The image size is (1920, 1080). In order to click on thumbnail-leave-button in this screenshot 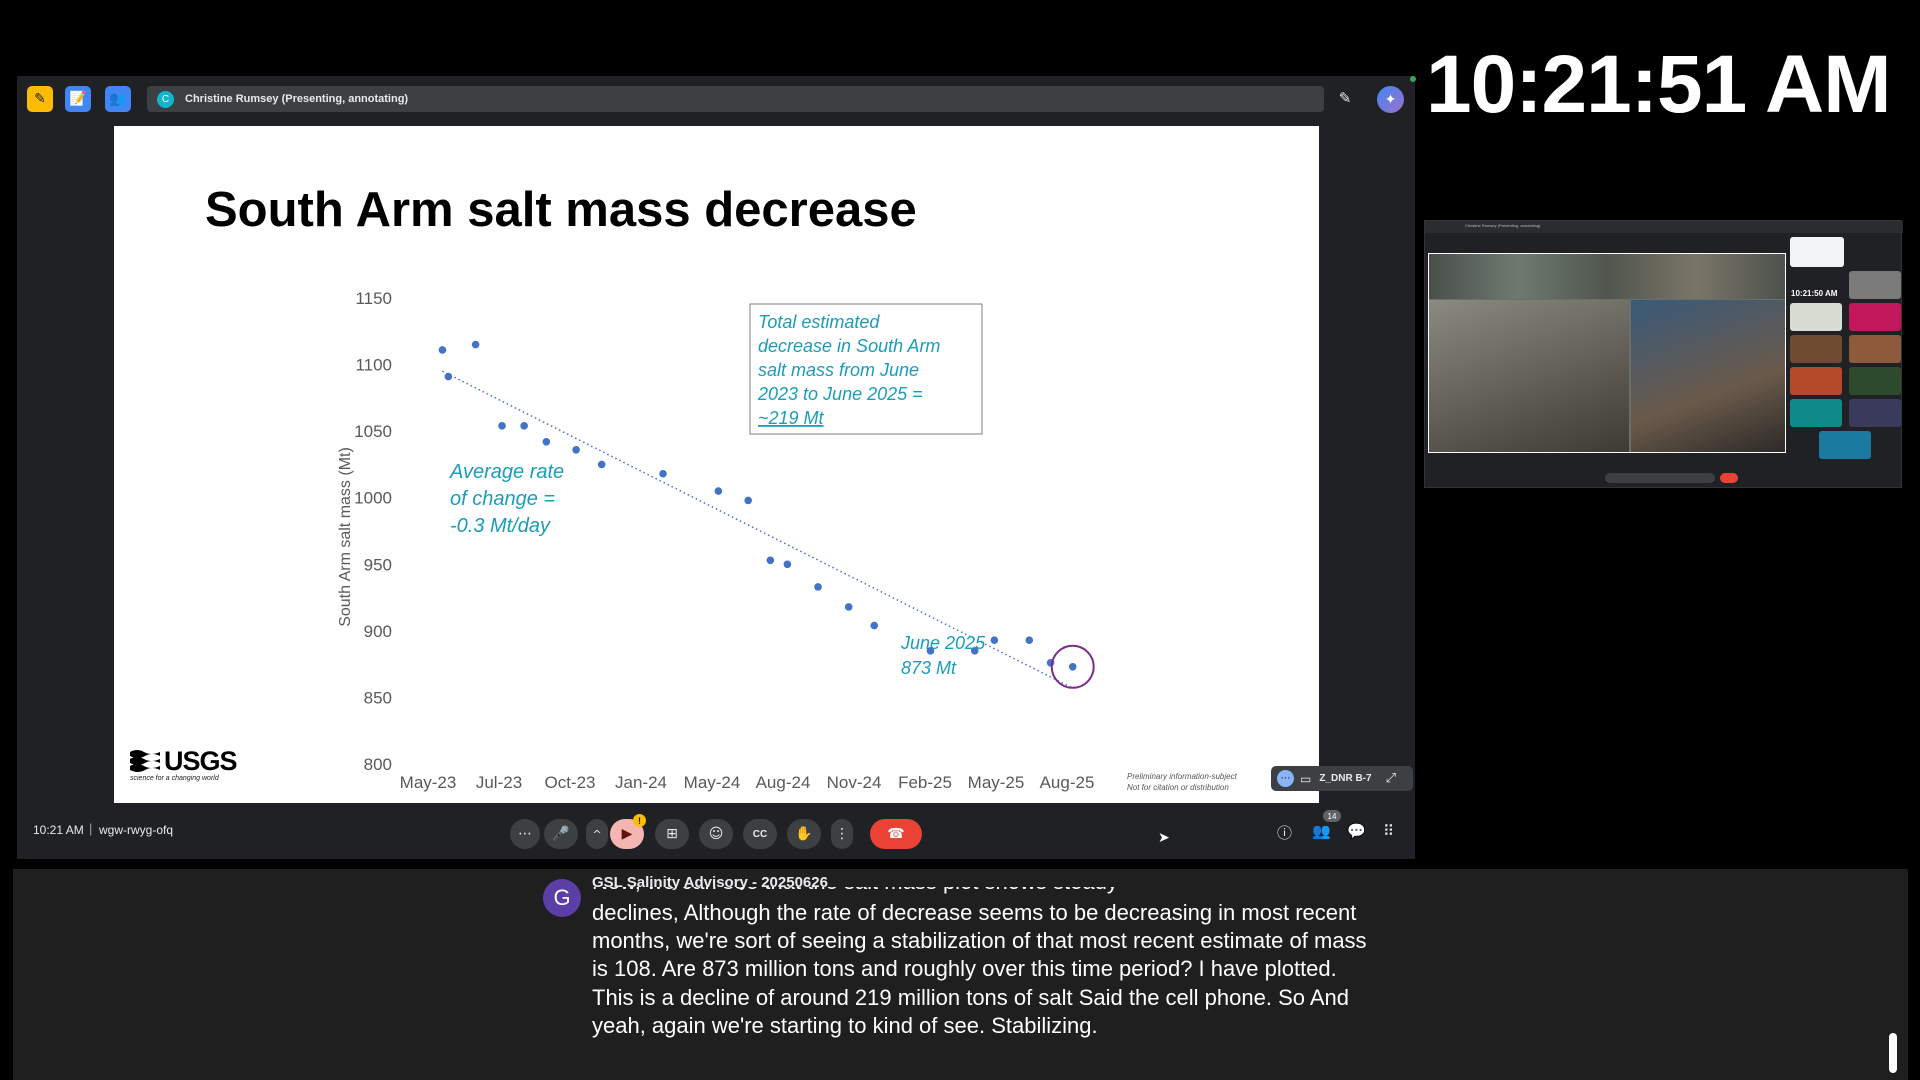, I will do `click(1729, 478)`.